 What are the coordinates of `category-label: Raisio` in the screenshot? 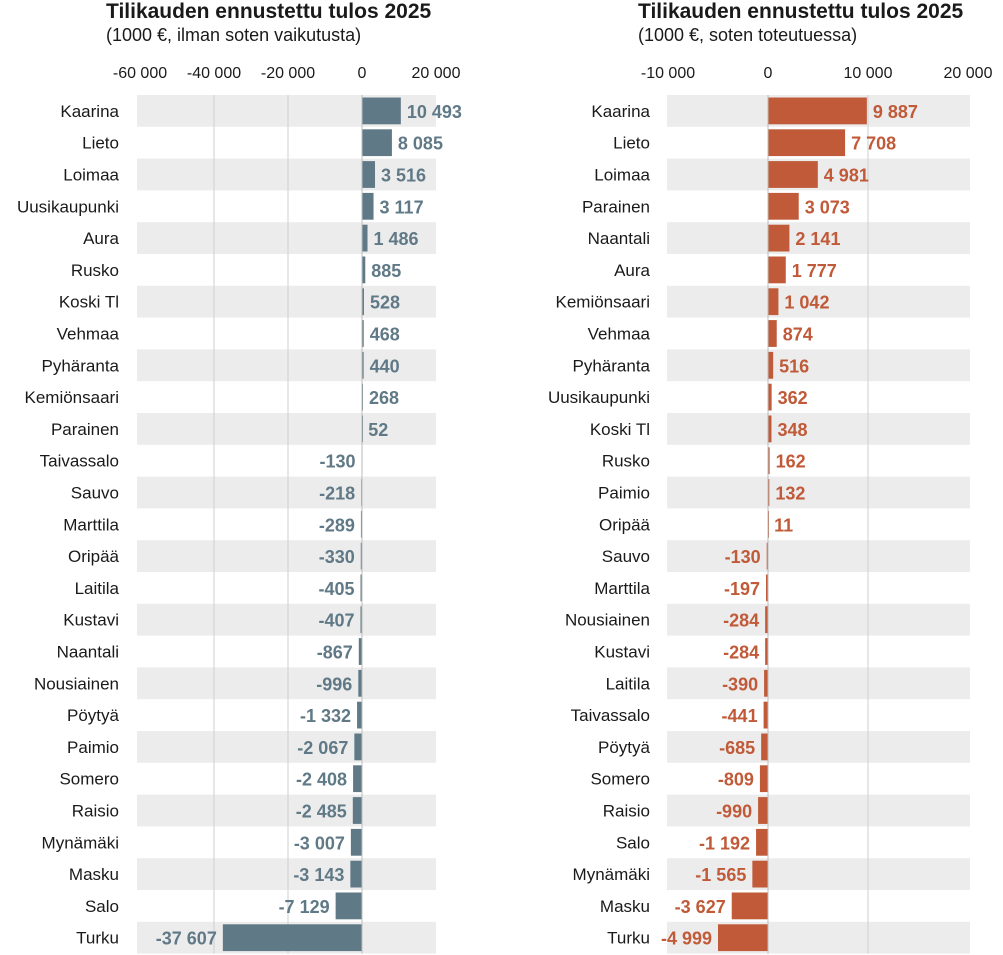 It's located at (95, 811).